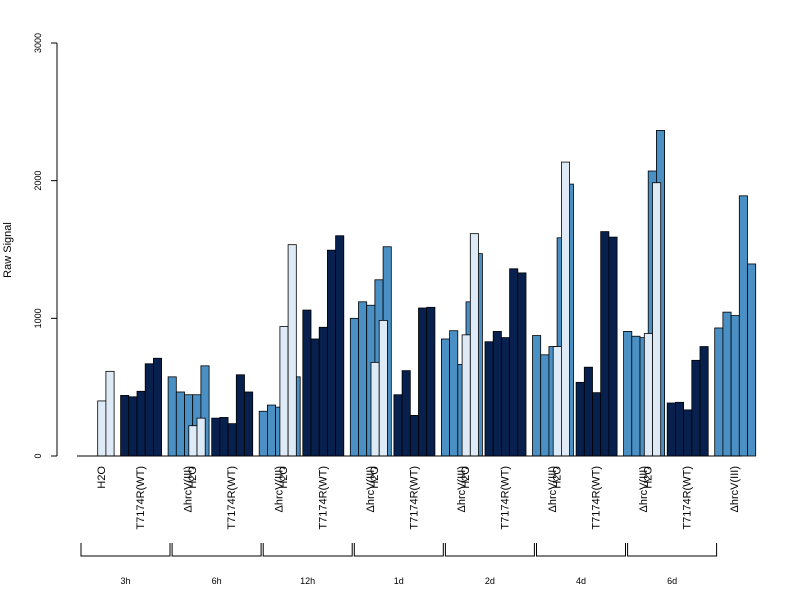 This screenshot has width=800, height=600. I want to click on time-label: 1d, so click(399, 581).